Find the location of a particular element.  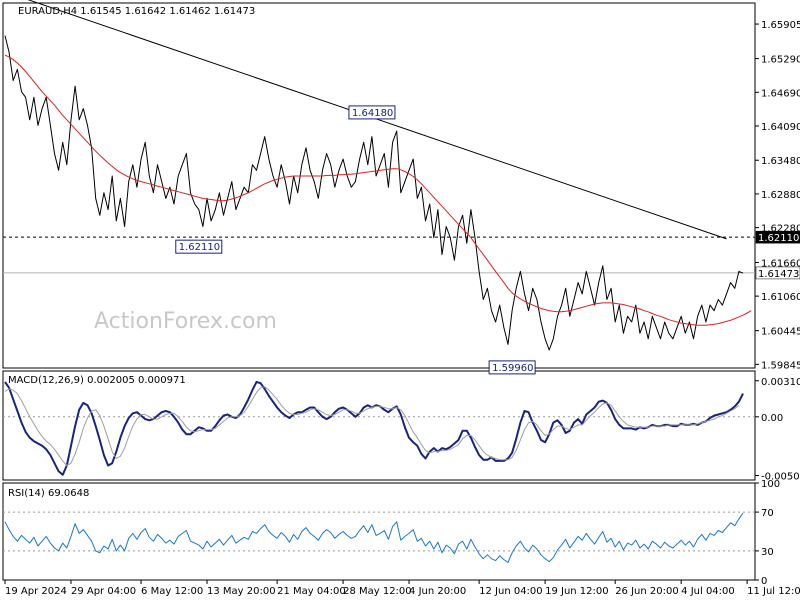

macd-ytick-label: 0.003109 is located at coordinates (780, 382).